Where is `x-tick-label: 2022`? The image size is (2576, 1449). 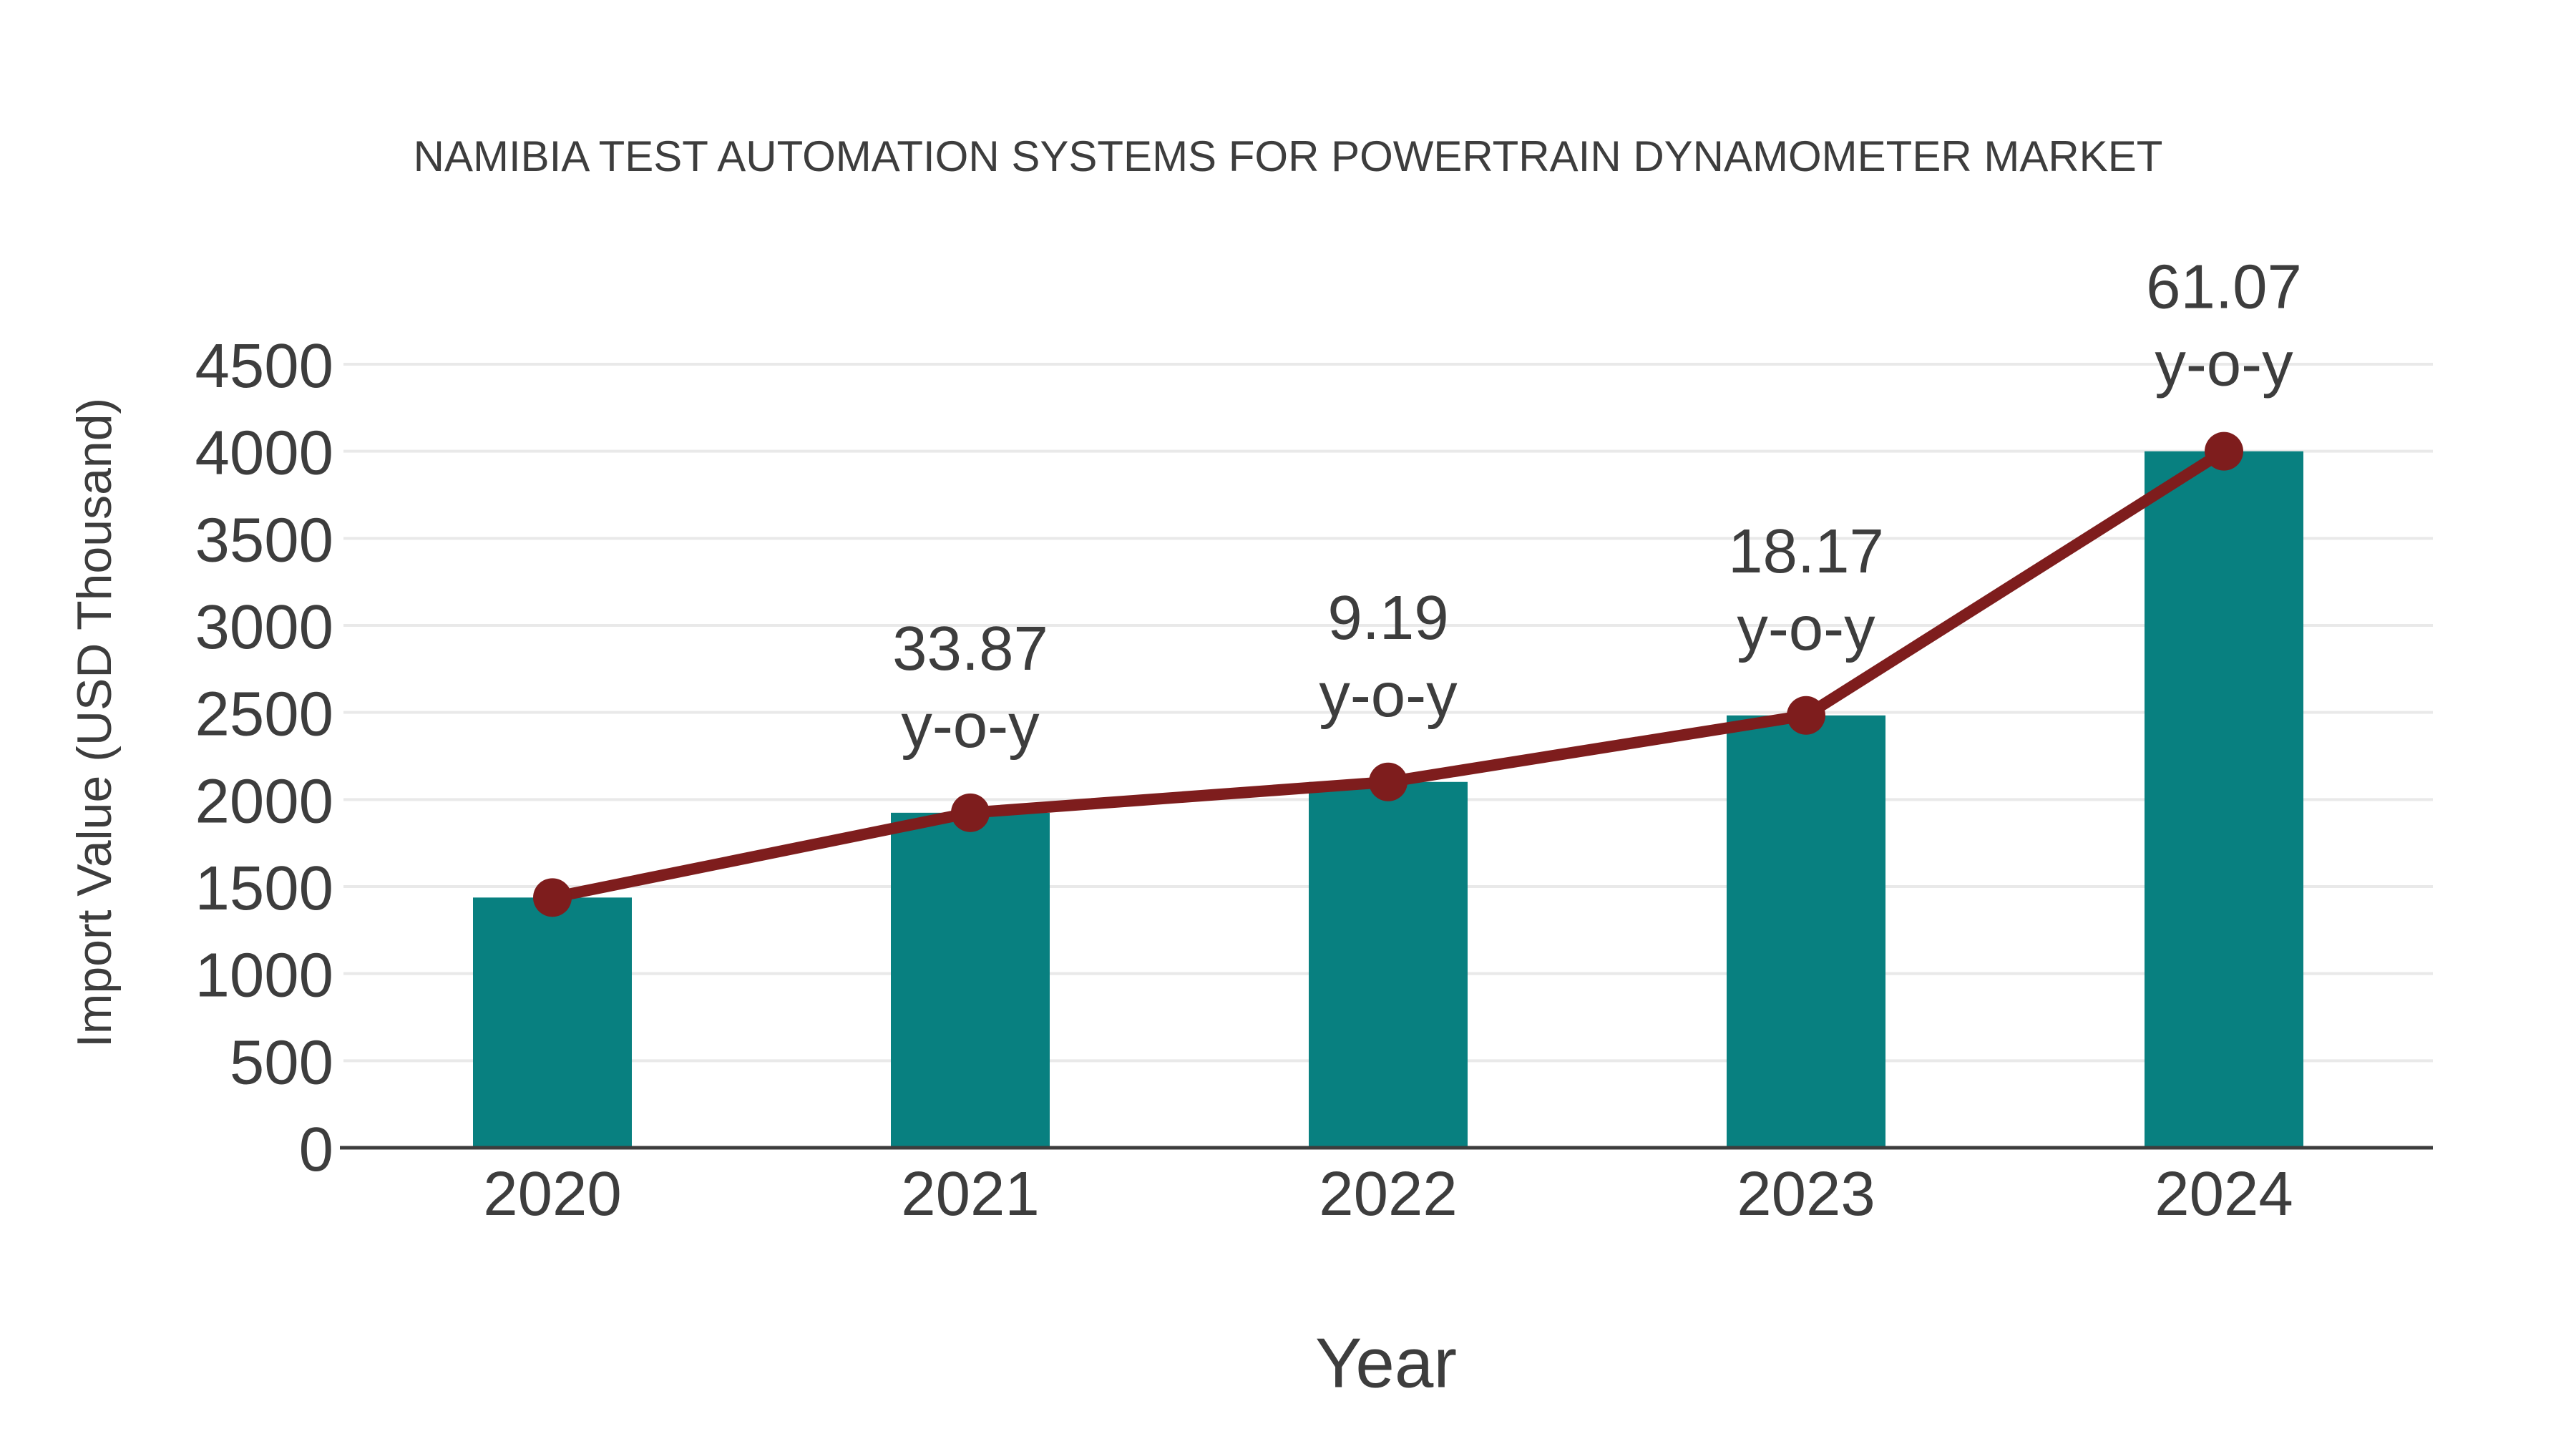 x-tick-label: 2022 is located at coordinates (1388, 1194).